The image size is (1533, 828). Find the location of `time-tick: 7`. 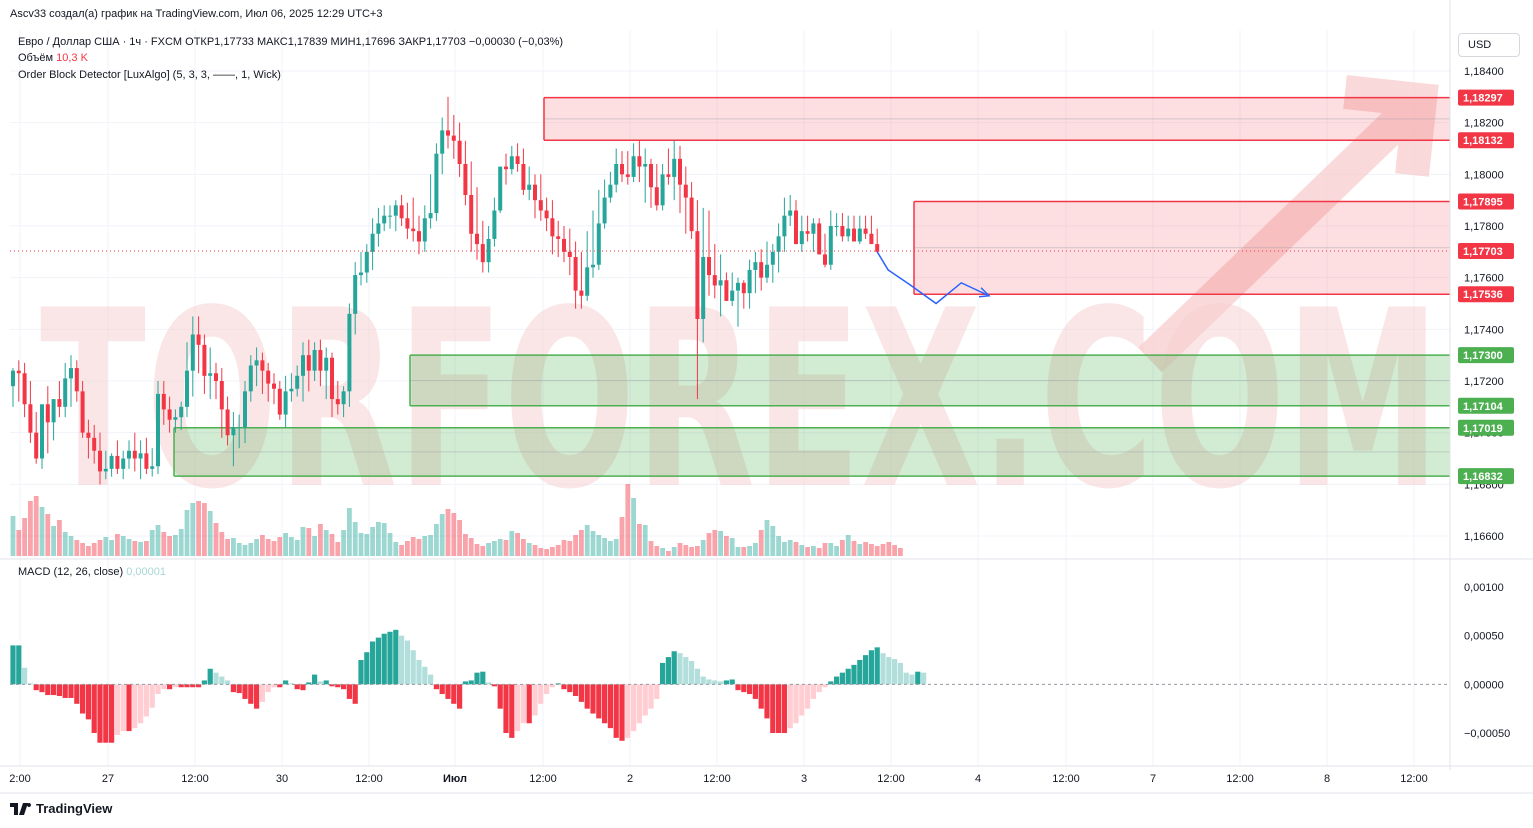

time-tick: 7 is located at coordinates (1153, 779).